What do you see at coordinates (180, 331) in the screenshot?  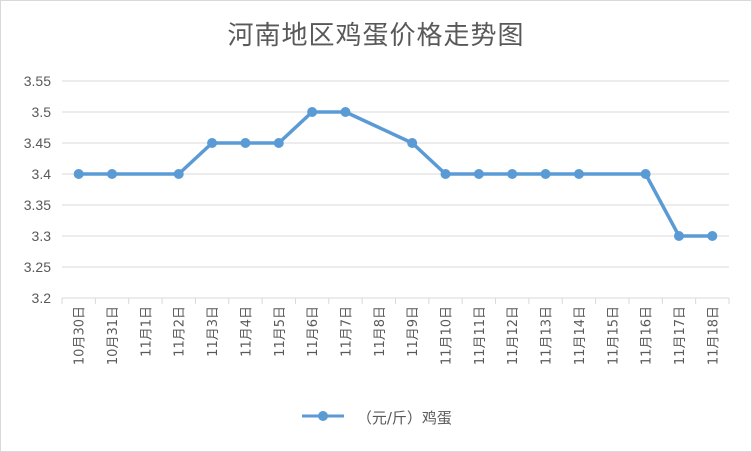 I see `x-tick-label: 11月2日` at bounding box center [180, 331].